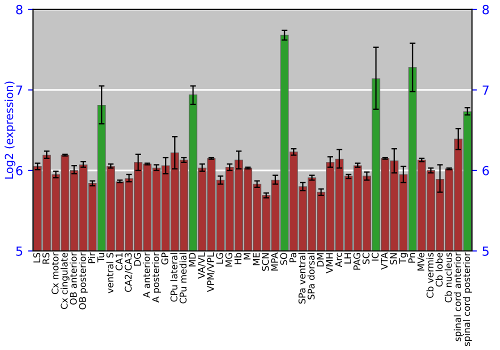 The width and height of the screenshot is (500, 350). What do you see at coordinates (19, 9) in the screenshot?
I see `y-tick-label: 8` at bounding box center [19, 9].